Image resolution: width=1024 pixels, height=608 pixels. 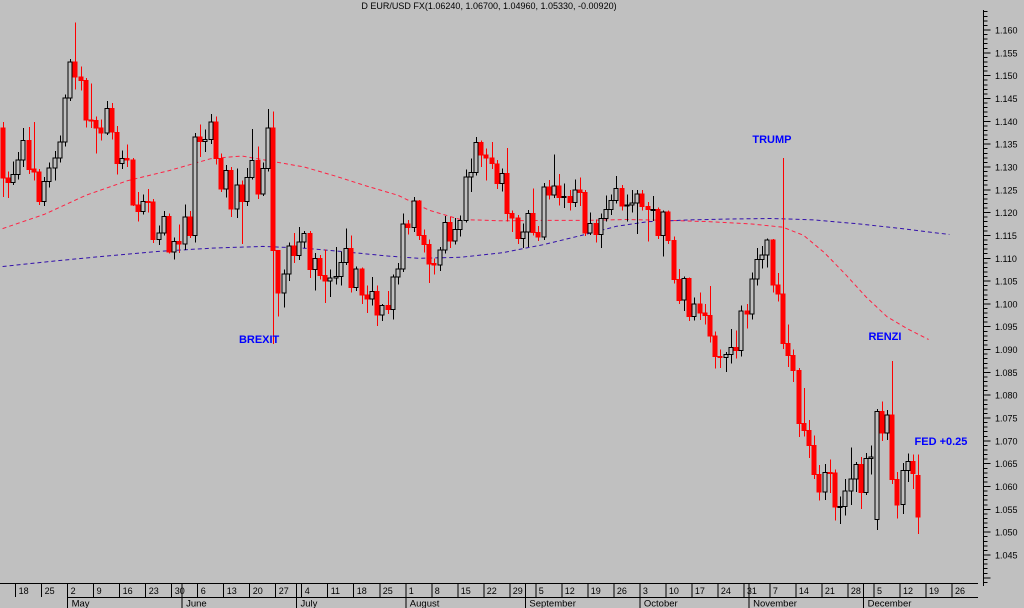 What do you see at coordinates (1006, 76) in the screenshot?
I see `y-axis-label: 1.150` at bounding box center [1006, 76].